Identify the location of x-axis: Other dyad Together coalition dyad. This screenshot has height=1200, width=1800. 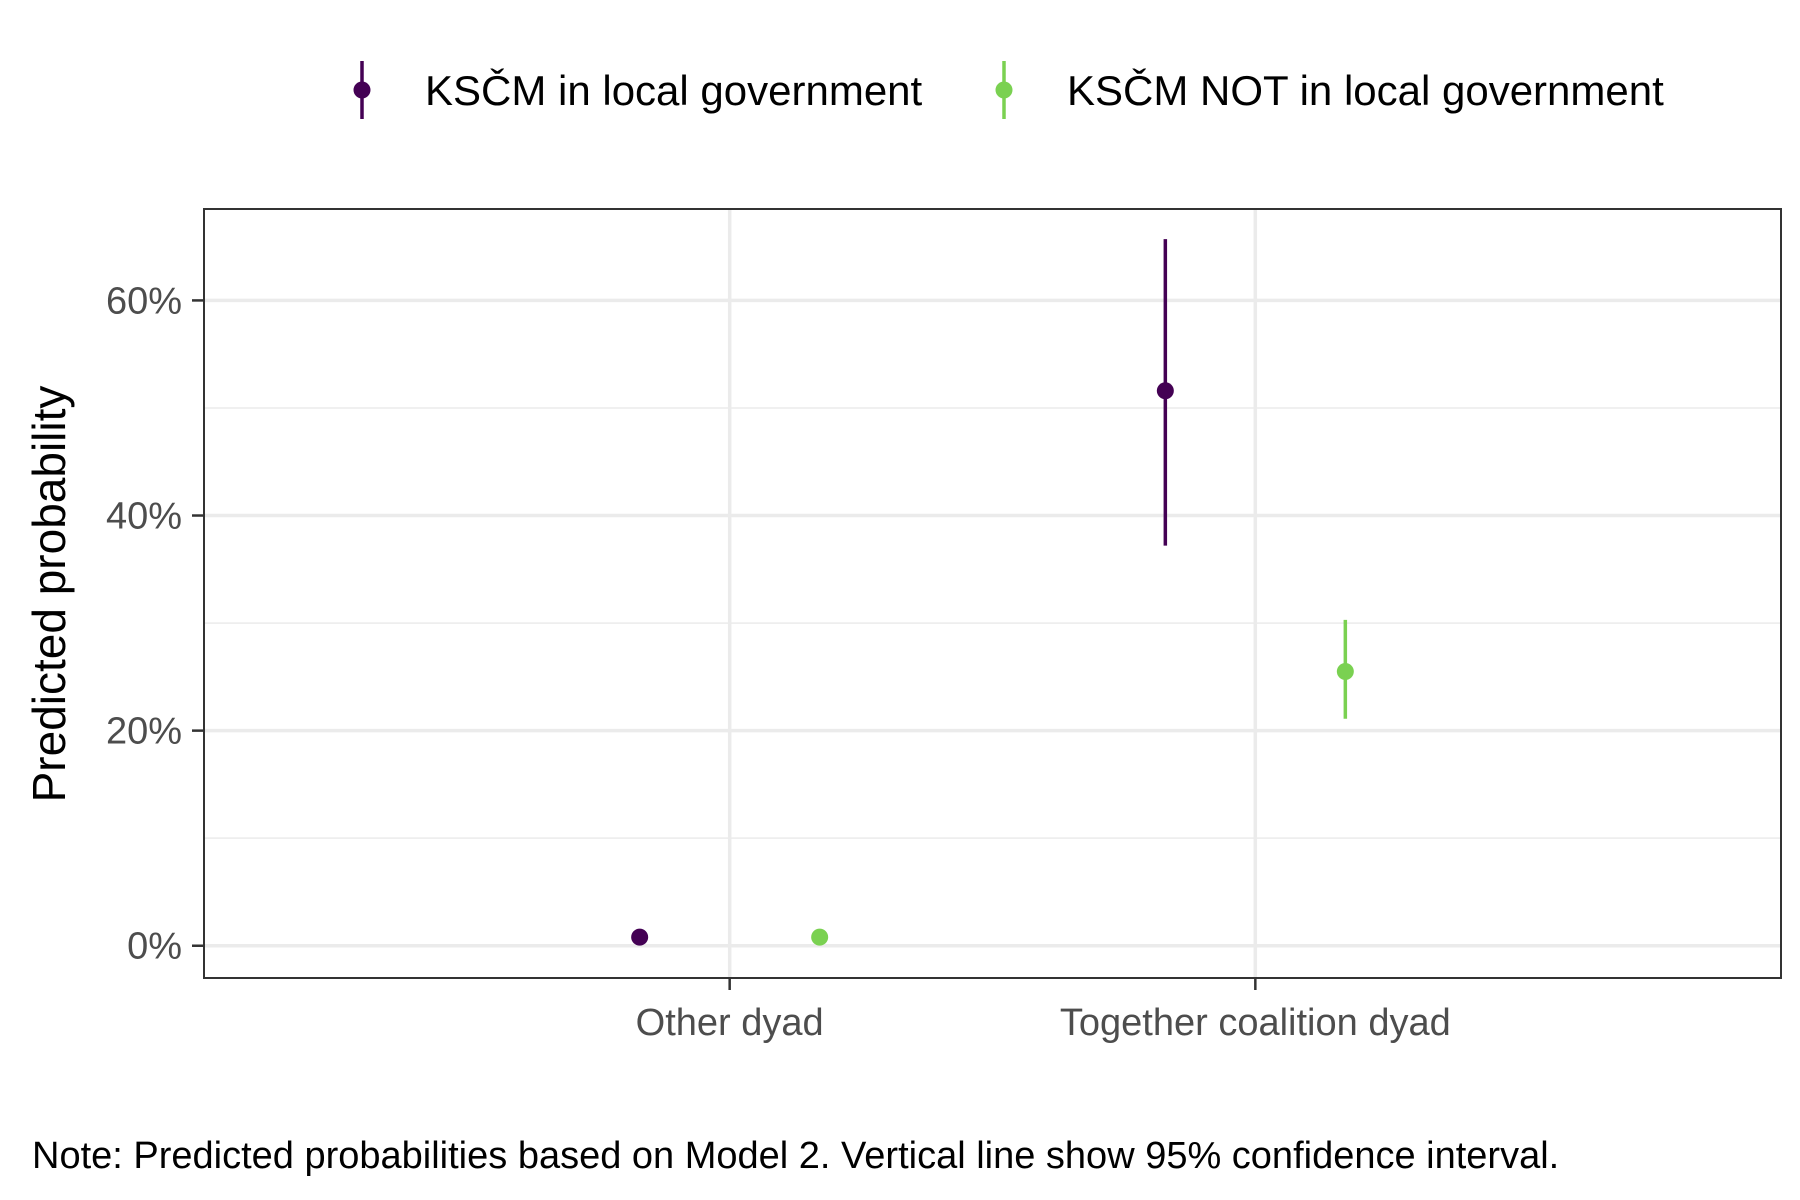
(1043, 1011).